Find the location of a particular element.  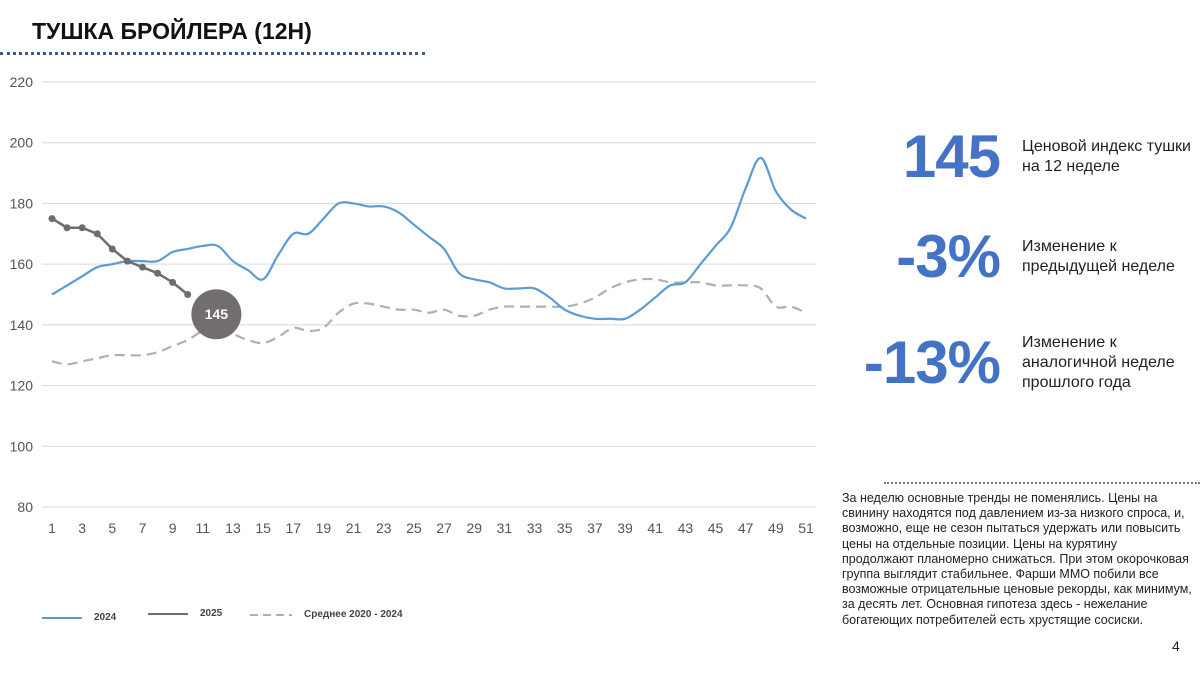

x-tick-label: 39 is located at coordinates (625, 528).